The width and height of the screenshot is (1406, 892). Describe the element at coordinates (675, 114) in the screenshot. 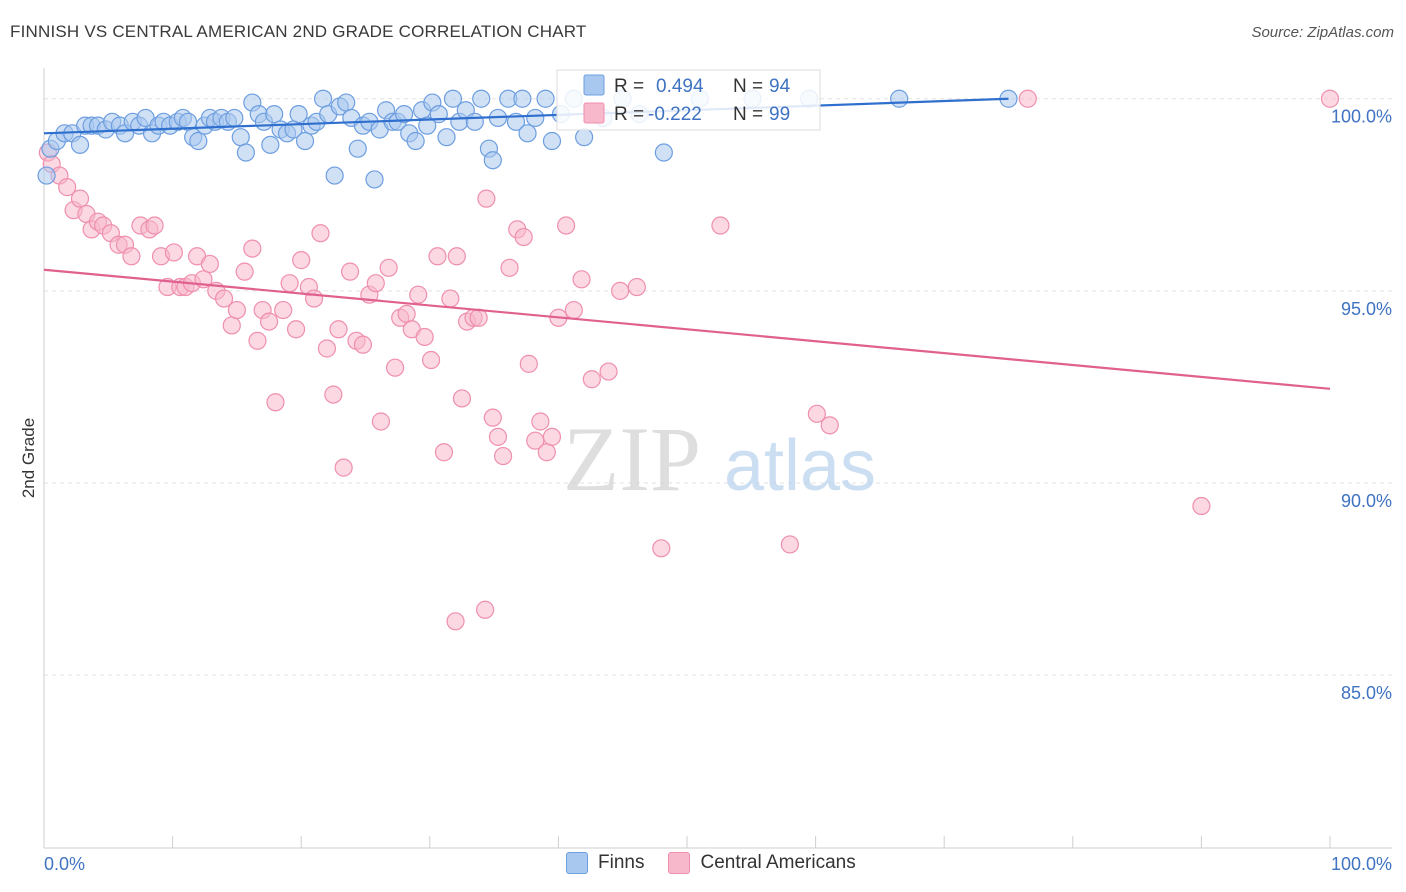

I see `central-r-value: -0.222` at that location.